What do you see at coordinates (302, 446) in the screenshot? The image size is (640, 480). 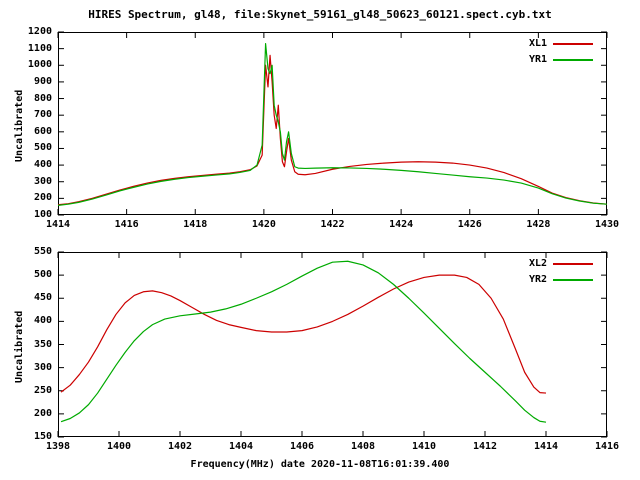 I see `x-tick-label: 1406` at bounding box center [302, 446].